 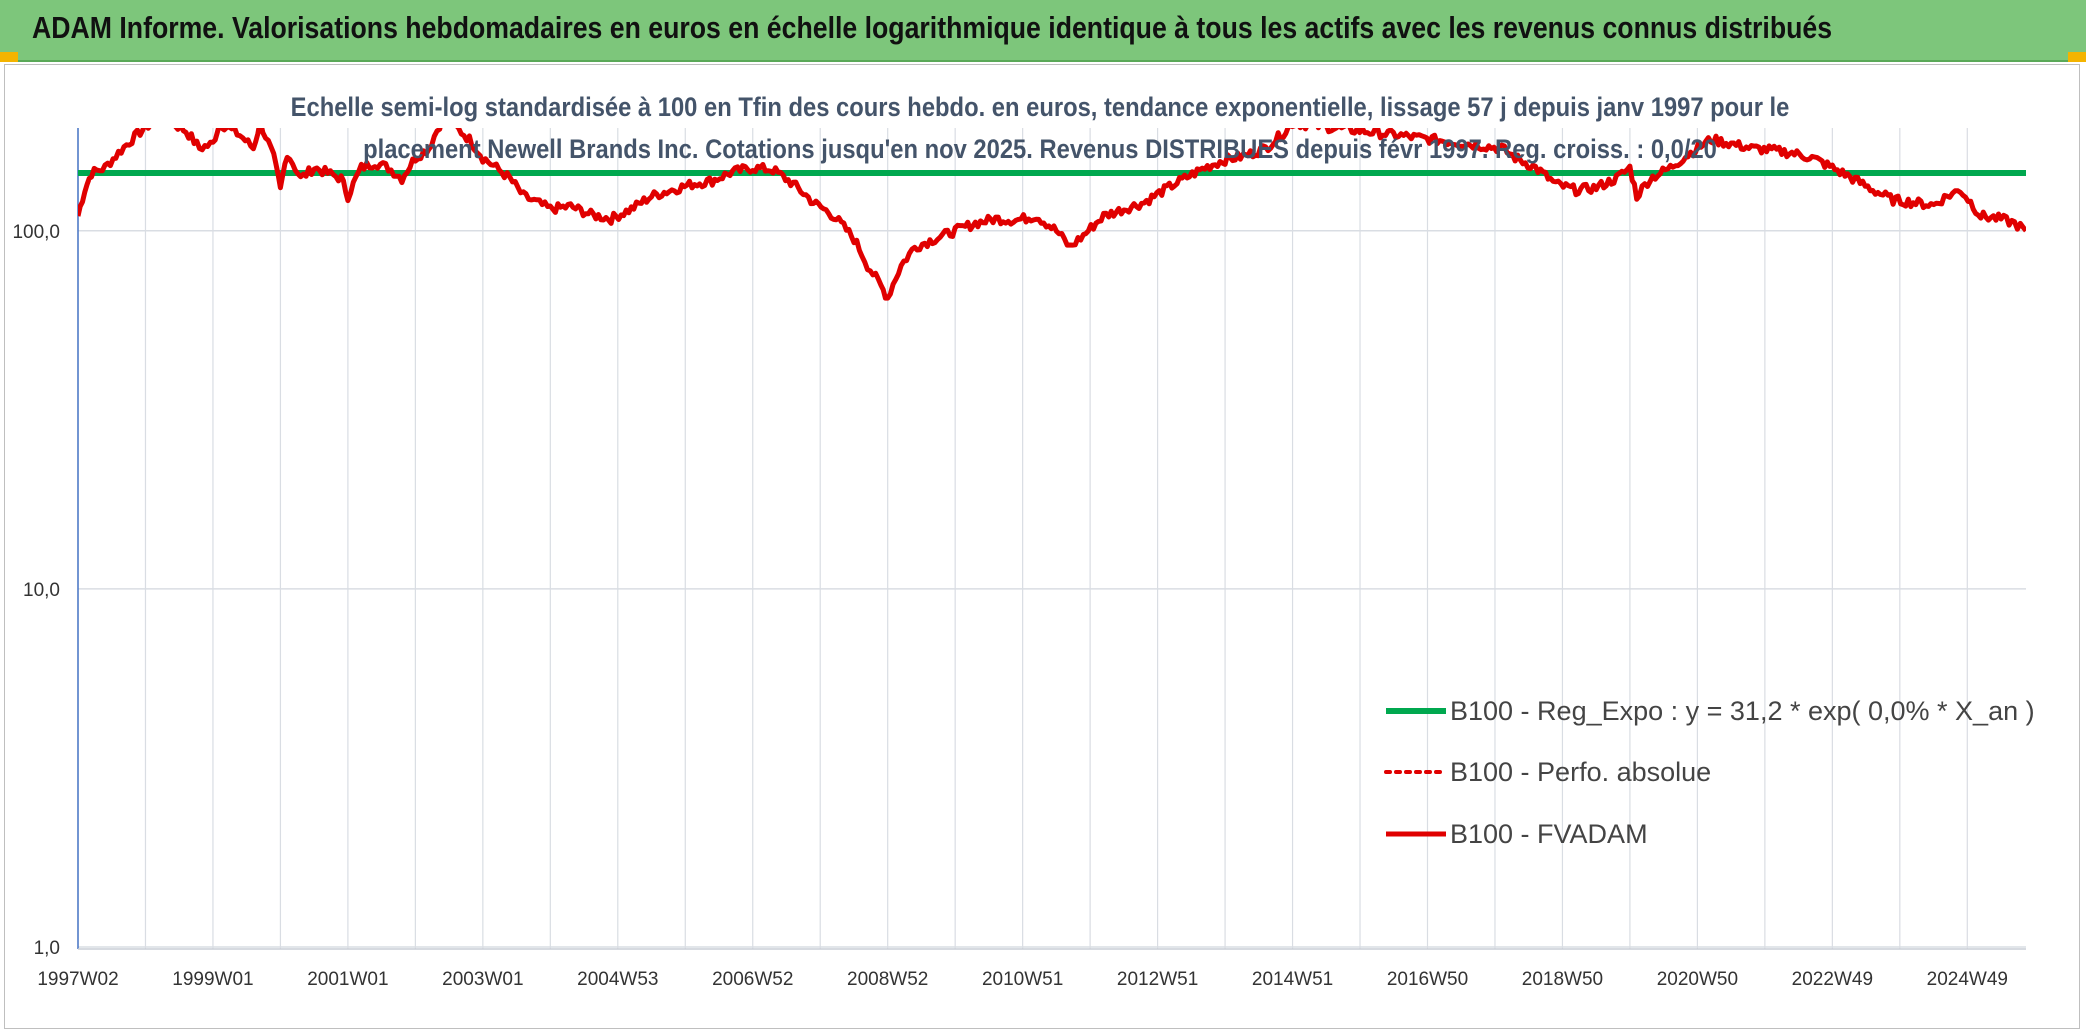 What do you see at coordinates (41, 590) in the screenshot?
I see `y-tick-label: 10,0` at bounding box center [41, 590].